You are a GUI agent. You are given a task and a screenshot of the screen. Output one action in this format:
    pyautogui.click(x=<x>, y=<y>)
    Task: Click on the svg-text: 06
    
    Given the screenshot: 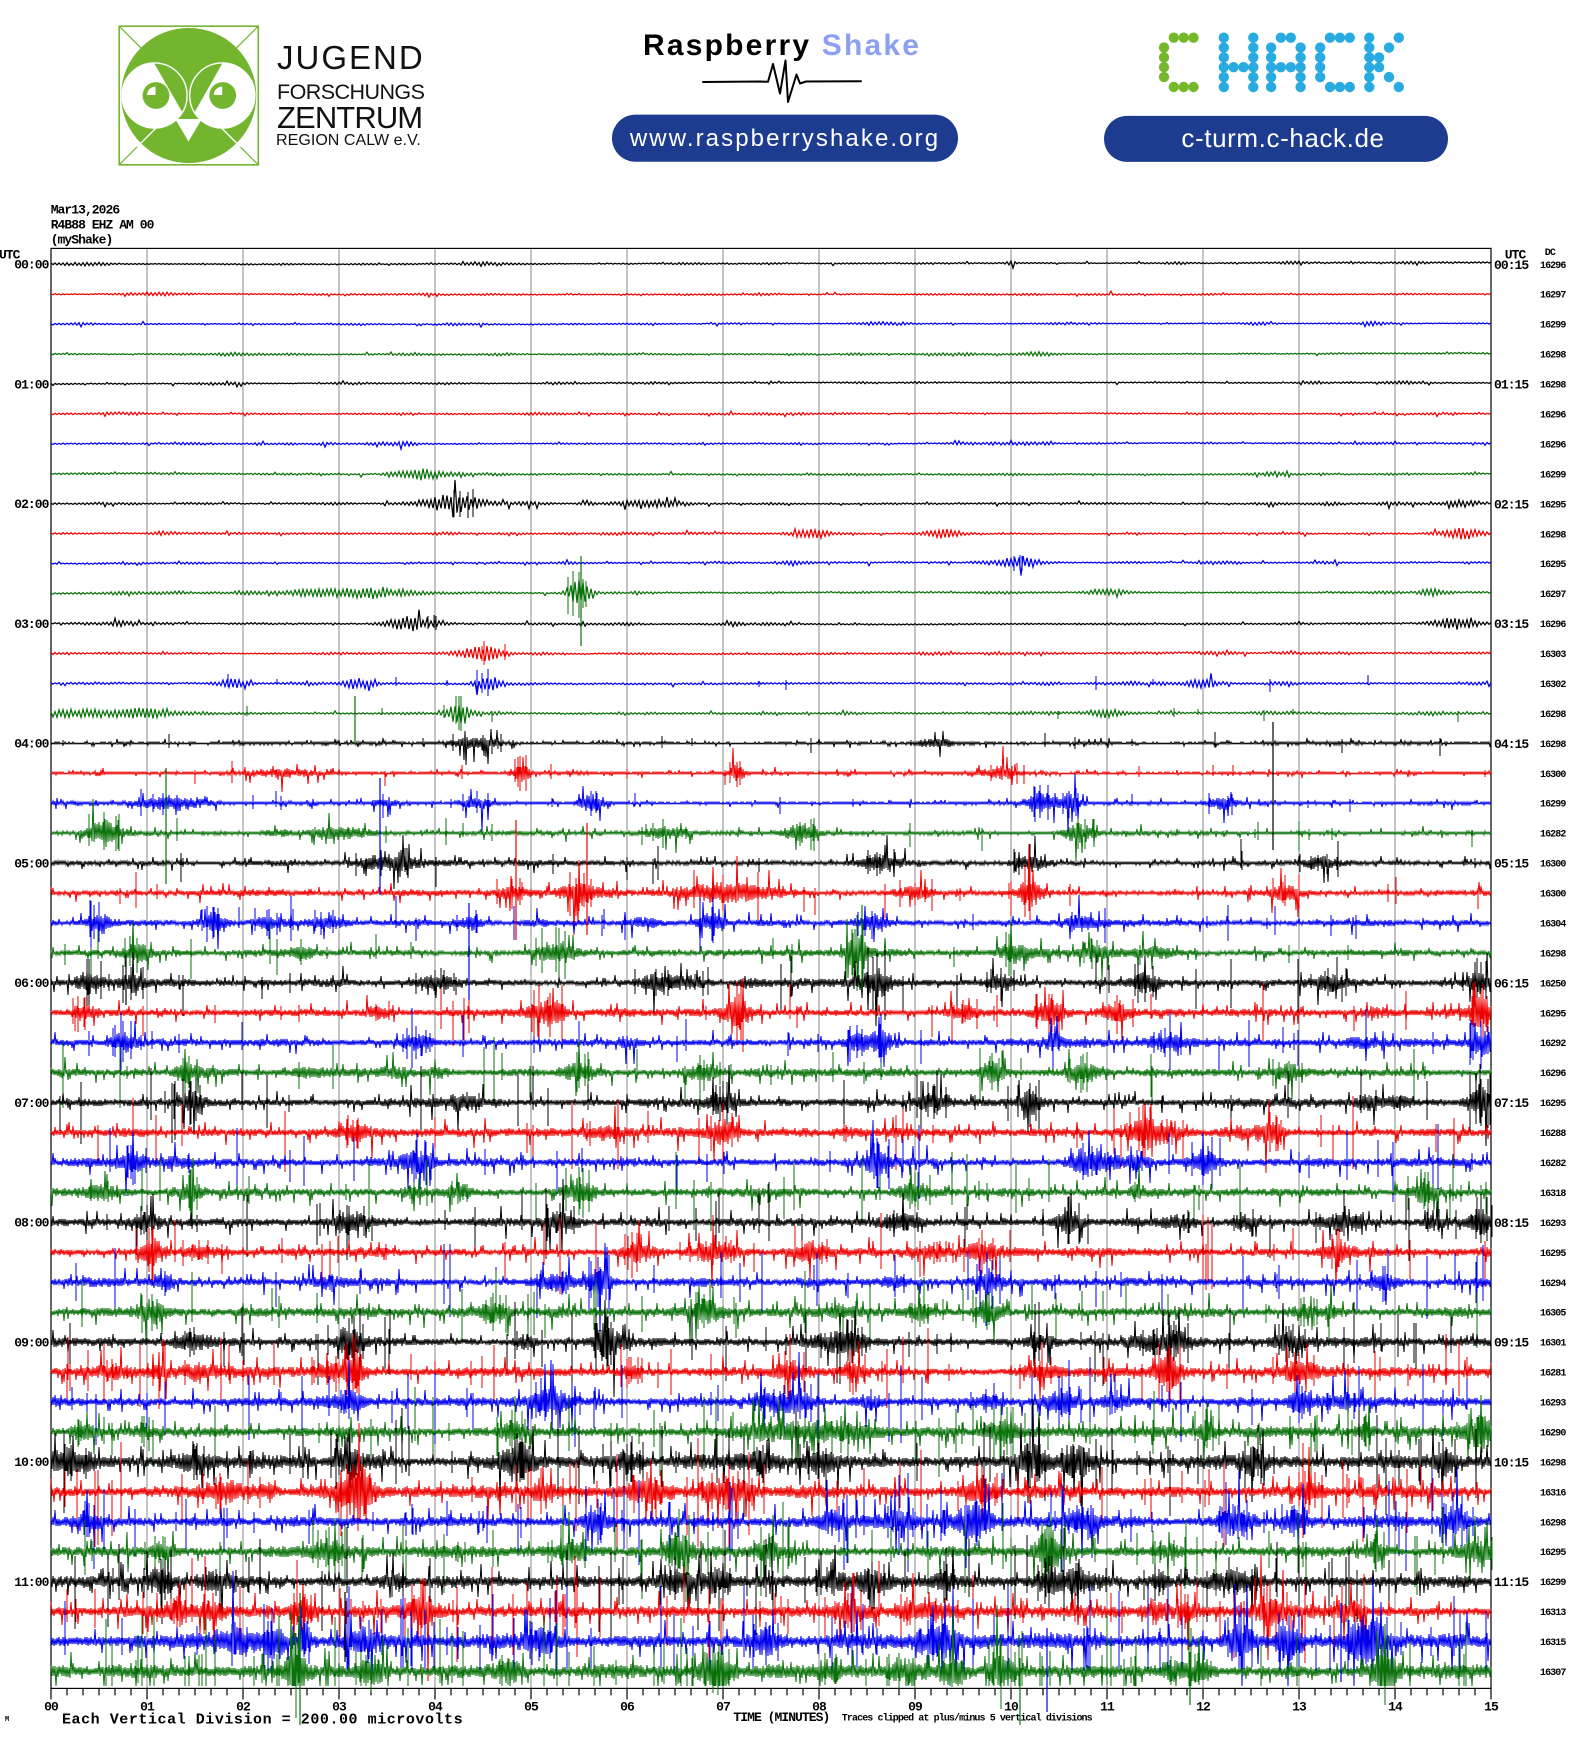 What is the action you would take?
    pyautogui.click(x=627, y=1707)
    